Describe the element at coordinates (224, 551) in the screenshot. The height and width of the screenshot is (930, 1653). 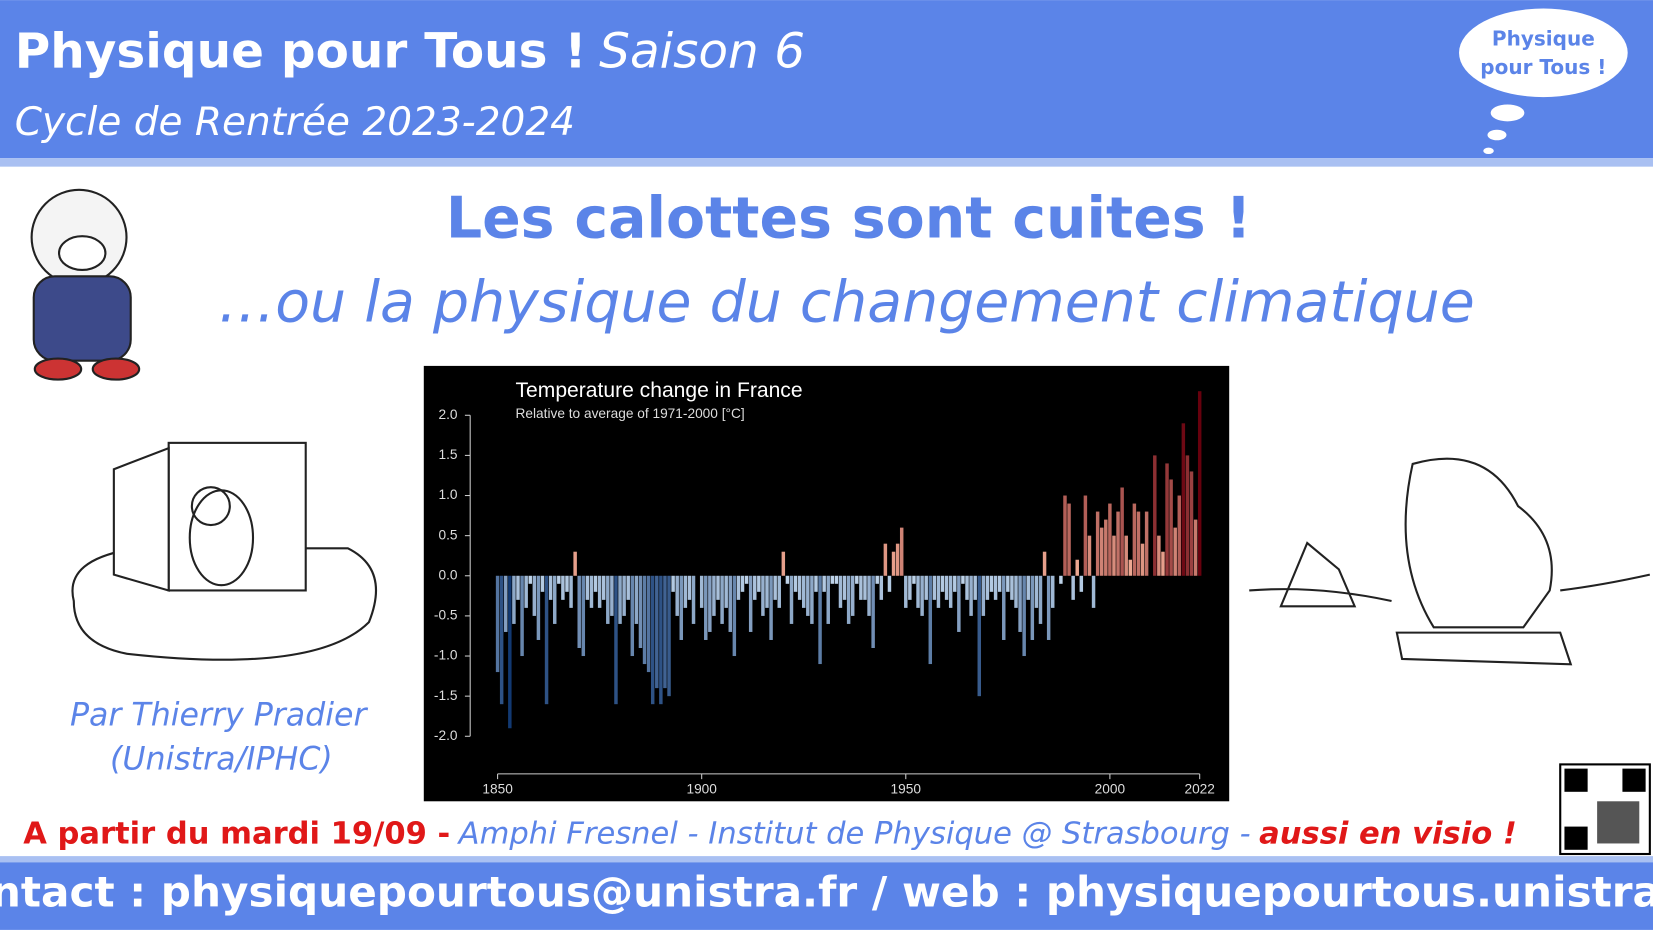
I see `cartoon-penguin-fridge` at that location.